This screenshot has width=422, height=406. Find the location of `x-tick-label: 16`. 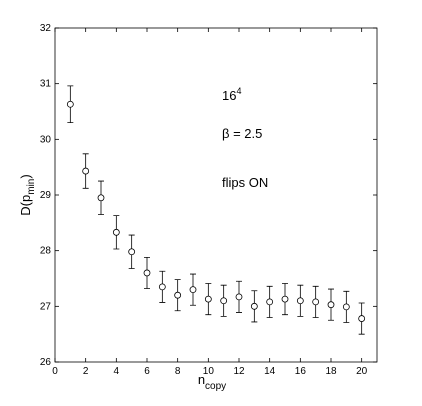

x-tick-label: 16 is located at coordinates (301, 371).